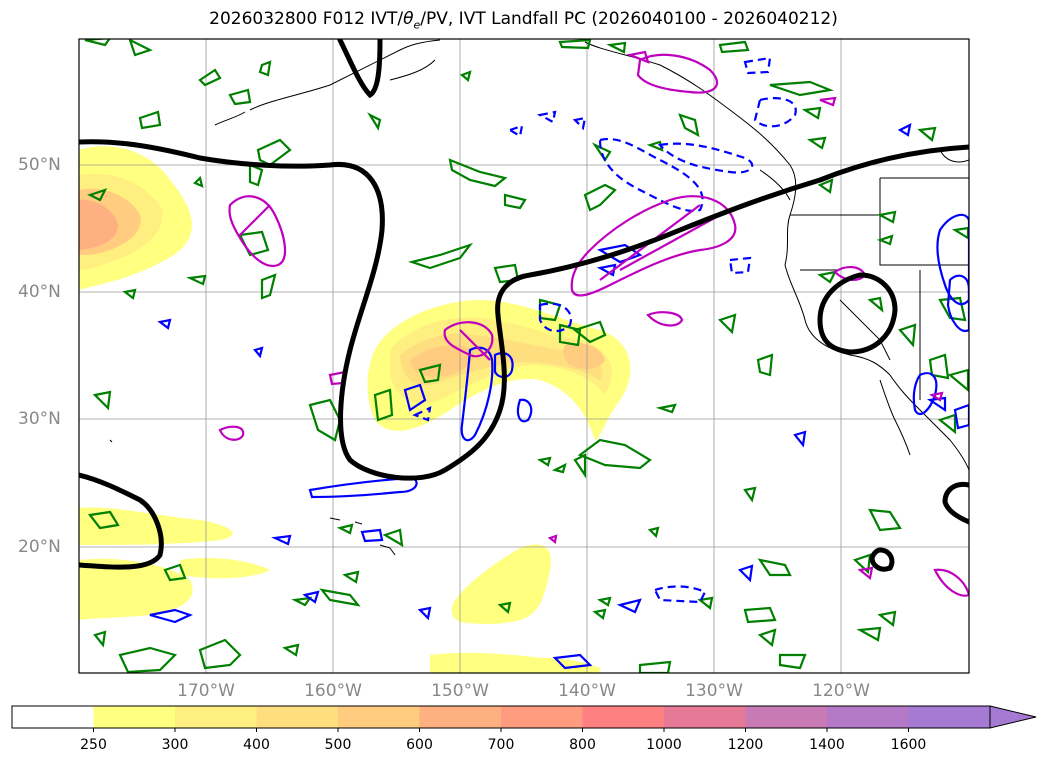  I want to click on colorbar, so click(524, 718).